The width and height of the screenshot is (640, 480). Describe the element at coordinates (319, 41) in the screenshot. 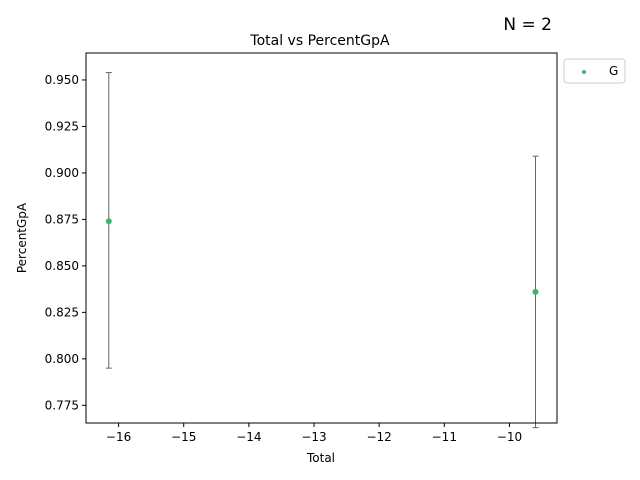

I see `chart-title: Total vs PercentGpA` at that location.